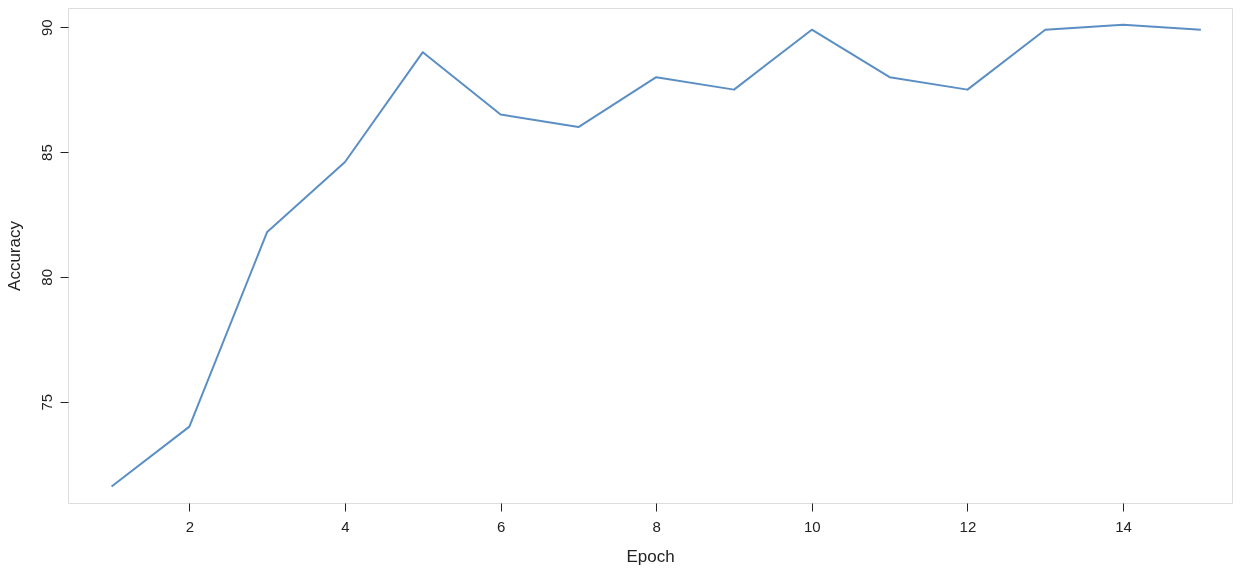 This screenshot has width=1250, height=572. Describe the element at coordinates (812, 526) in the screenshot. I see `x-tick-label: 10` at that location.